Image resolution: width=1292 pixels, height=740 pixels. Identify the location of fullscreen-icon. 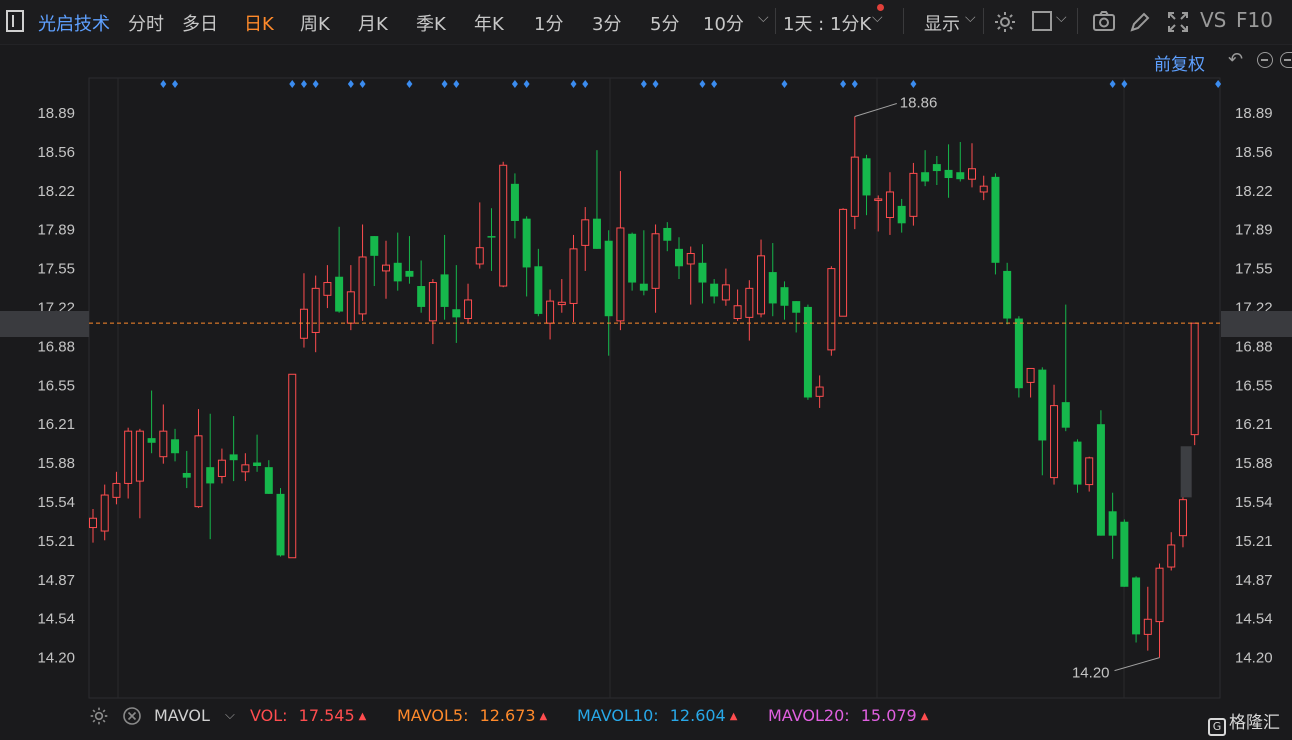
(1178, 22).